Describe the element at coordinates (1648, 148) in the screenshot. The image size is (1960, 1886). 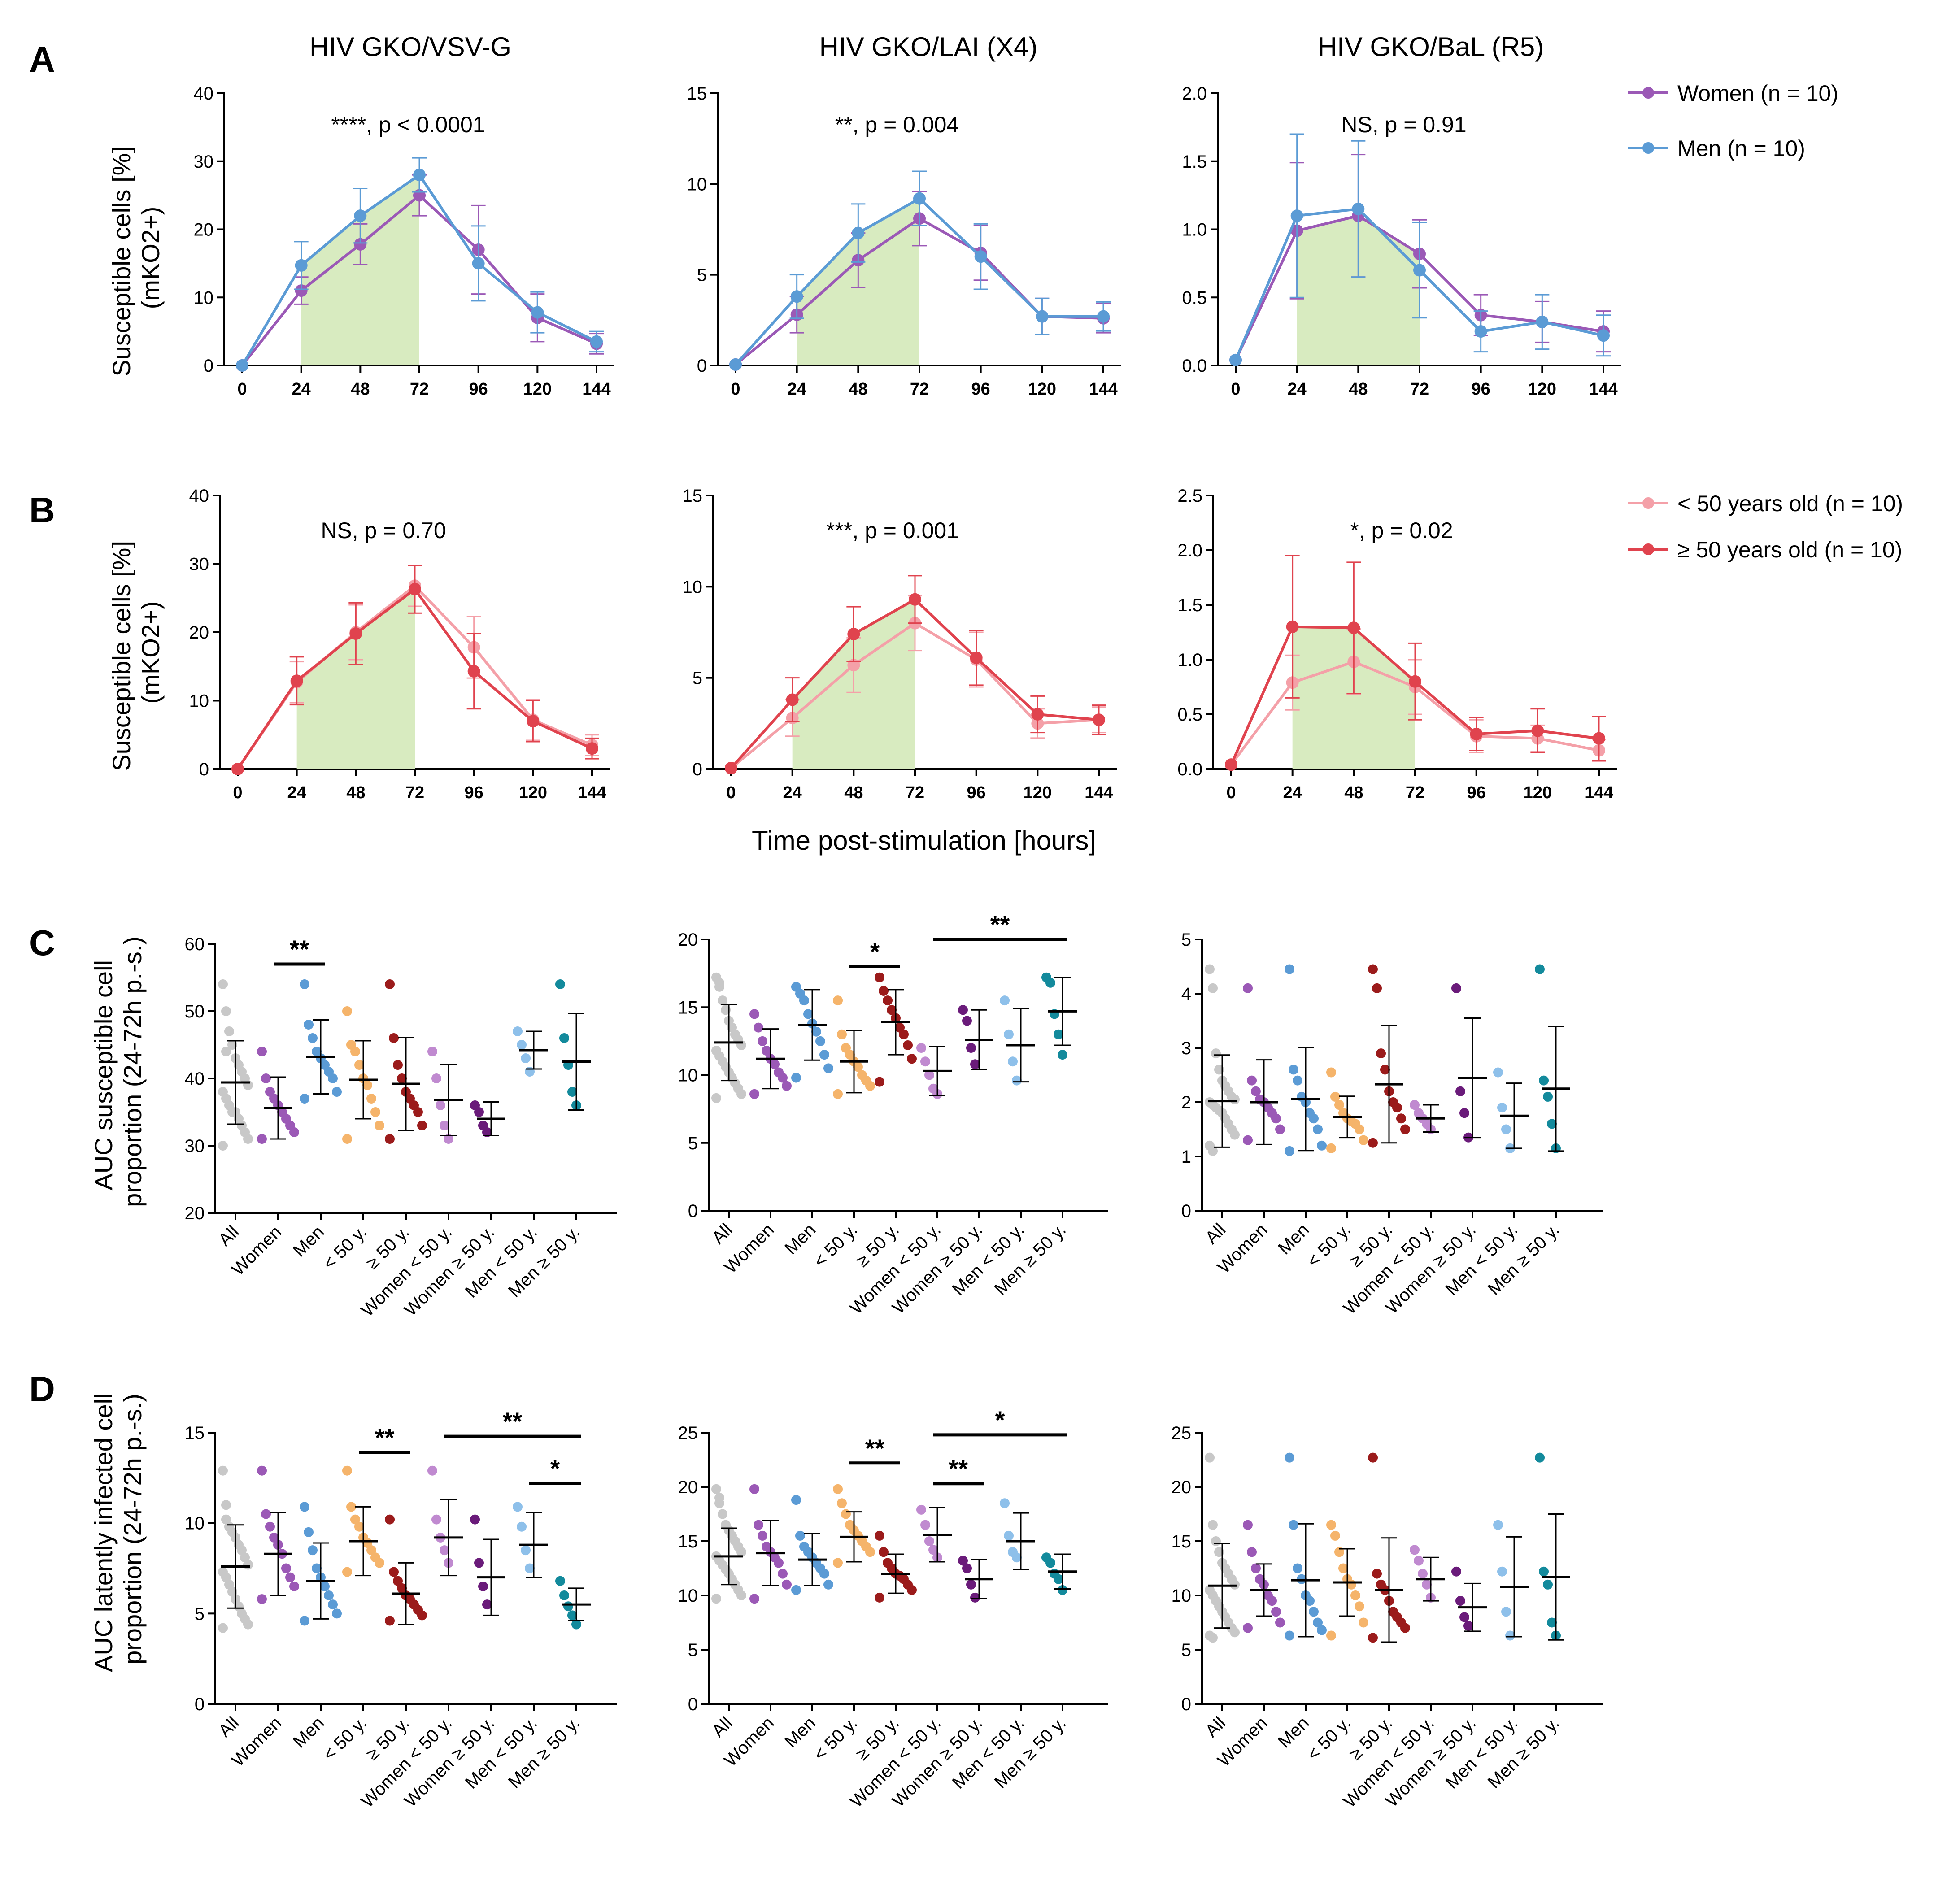
I see `legend-a-men-marker` at that location.